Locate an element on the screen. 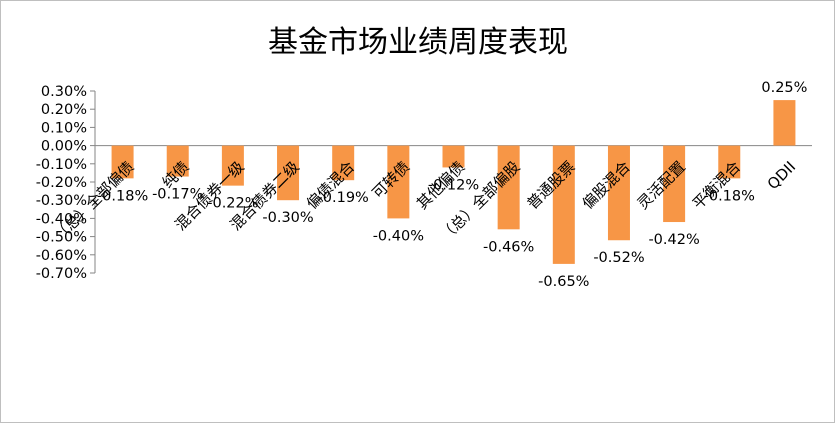 This screenshot has height=423, width=835. x-tick-label: QDII is located at coordinates (782, 176).